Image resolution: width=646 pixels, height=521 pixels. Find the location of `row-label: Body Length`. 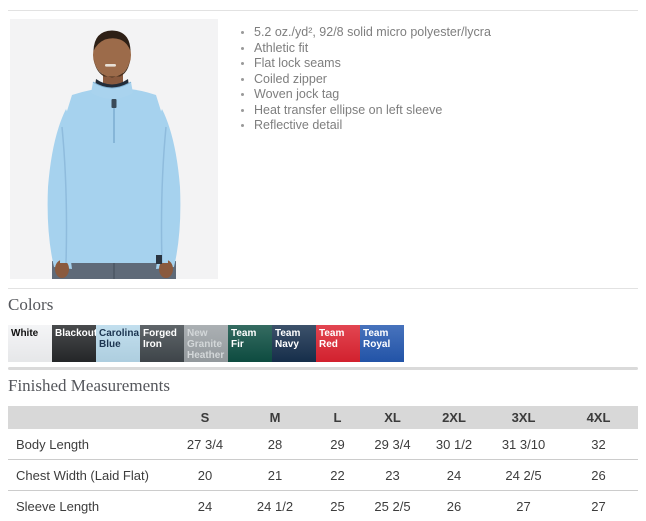

row-label: Body Length is located at coordinates (89, 444).